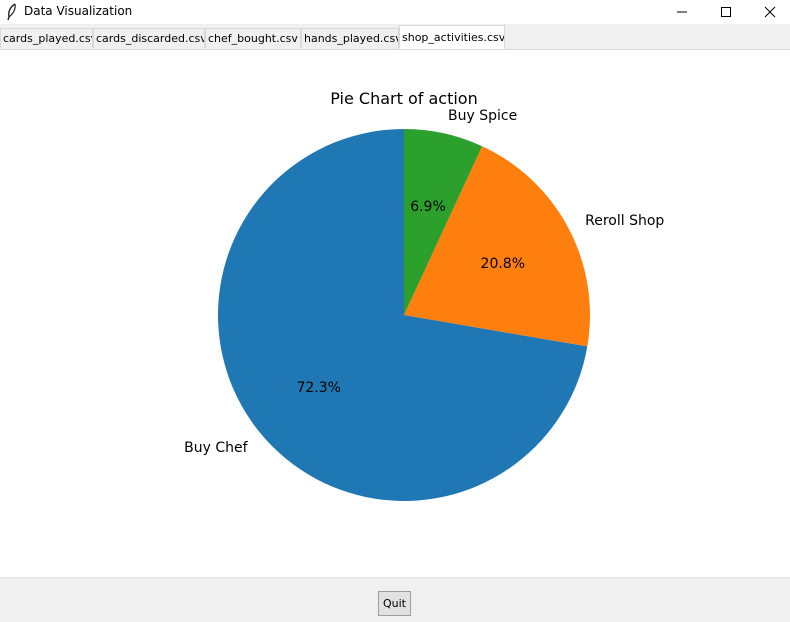  I want to click on close-button, so click(769, 12).